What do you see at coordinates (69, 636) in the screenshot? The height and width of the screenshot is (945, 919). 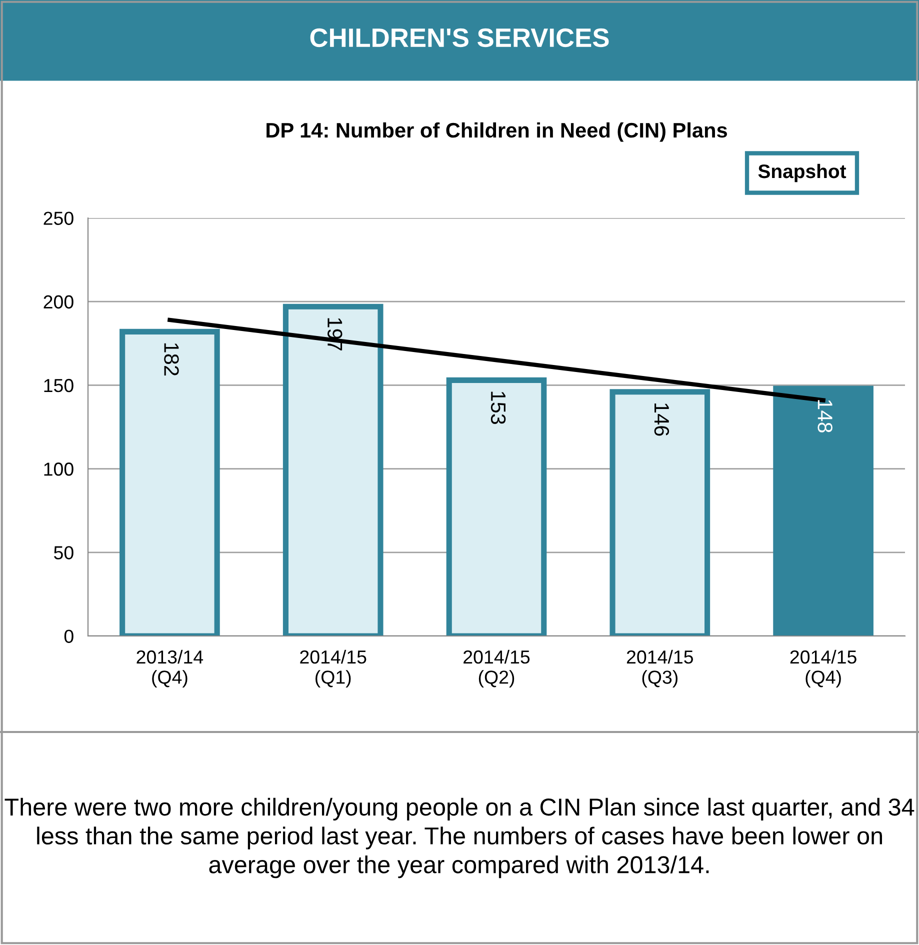 I see `y-tick-label: 0` at bounding box center [69, 636].